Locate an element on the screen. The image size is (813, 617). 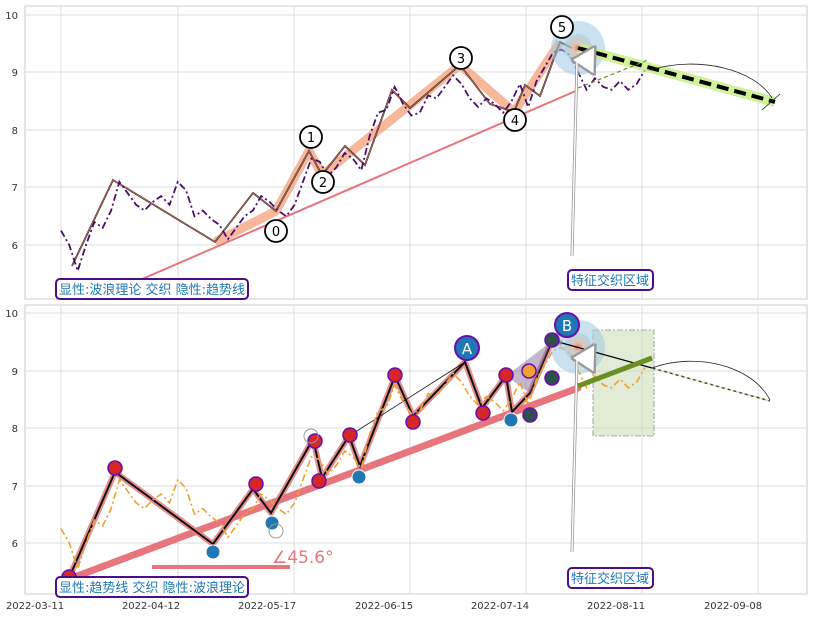
wave-label-3: 3 is located at coordinates (461, 59).